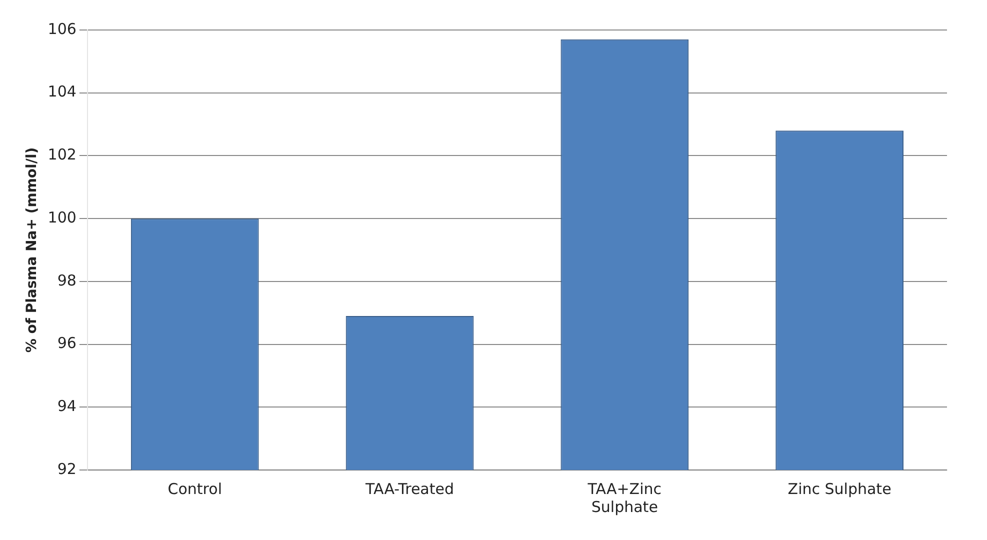  What do you see at coordinates (195, 489) in the screenshot?
I see `x-tick-label: Control` at bounding box center [195, 489].